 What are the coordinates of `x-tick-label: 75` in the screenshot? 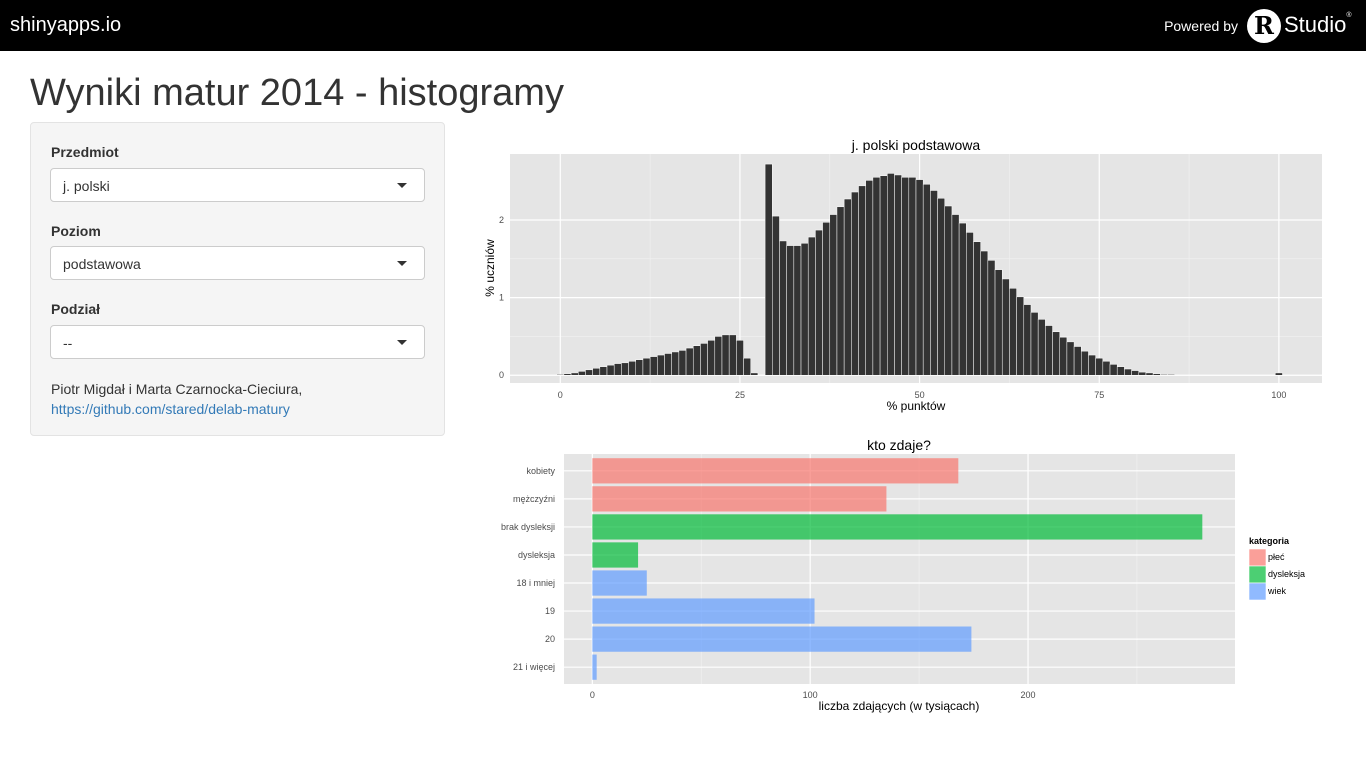 It's located at (1099, 395).